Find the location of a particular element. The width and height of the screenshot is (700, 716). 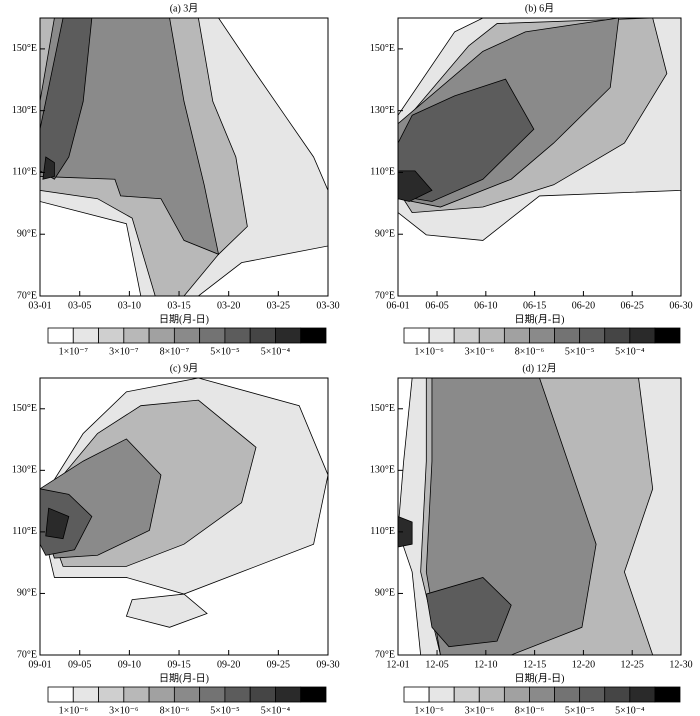

x-tick-label: 12-15 is located at coordinates (534, 664).